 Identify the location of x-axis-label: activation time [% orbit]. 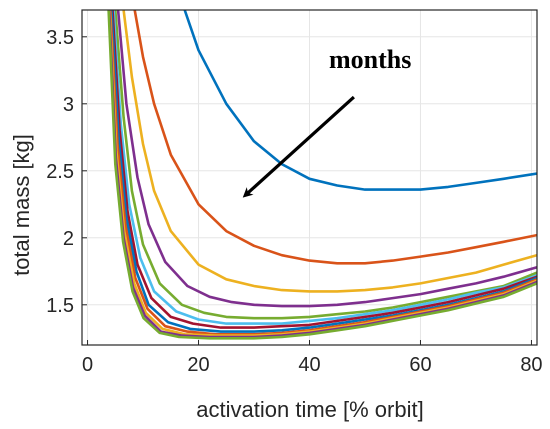
(309, 409).